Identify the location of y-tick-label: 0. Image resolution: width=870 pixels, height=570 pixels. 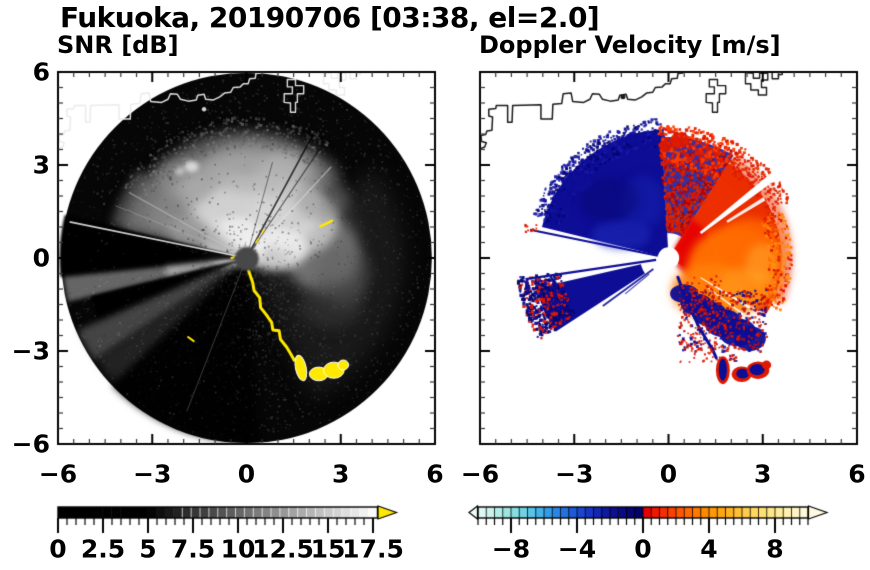
(41, 258).